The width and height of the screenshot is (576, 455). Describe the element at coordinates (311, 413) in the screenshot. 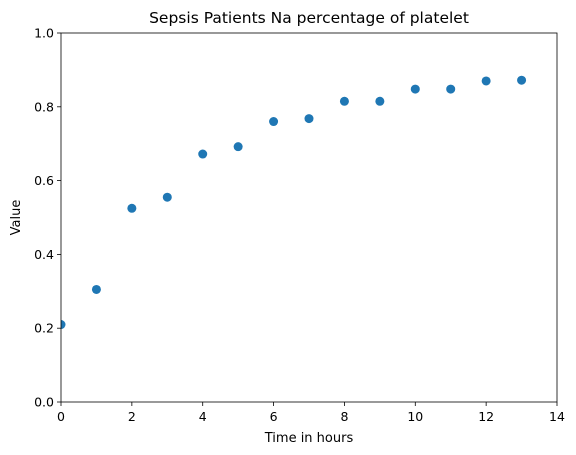

I see `x-axis-ticks: 0 2 4 6 8 10 12 14` at that location.